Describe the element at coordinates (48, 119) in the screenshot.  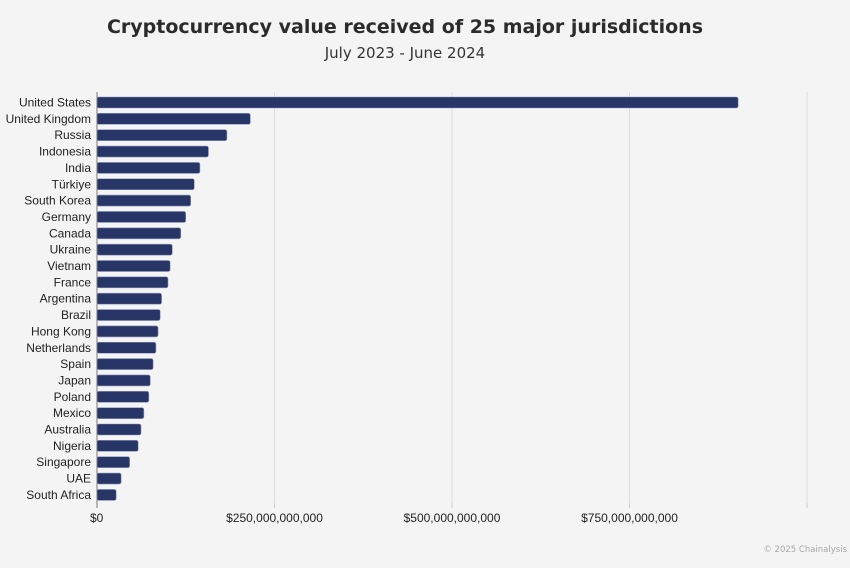
I see `category-label: United Kingdom` at that location.